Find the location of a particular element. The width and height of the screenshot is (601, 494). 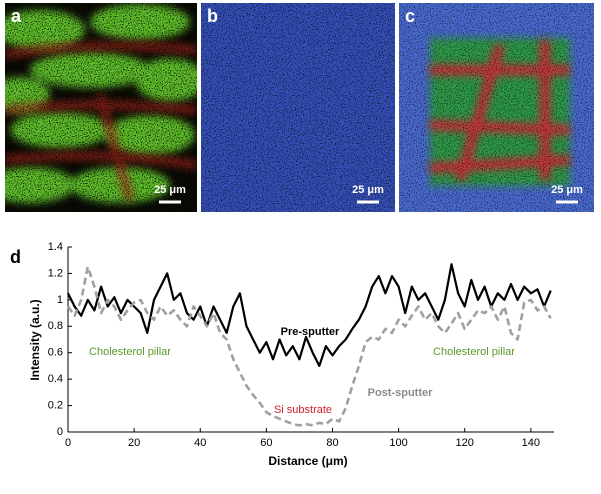

y-tick-label: 0.6 is located at coordinates (55, 353).